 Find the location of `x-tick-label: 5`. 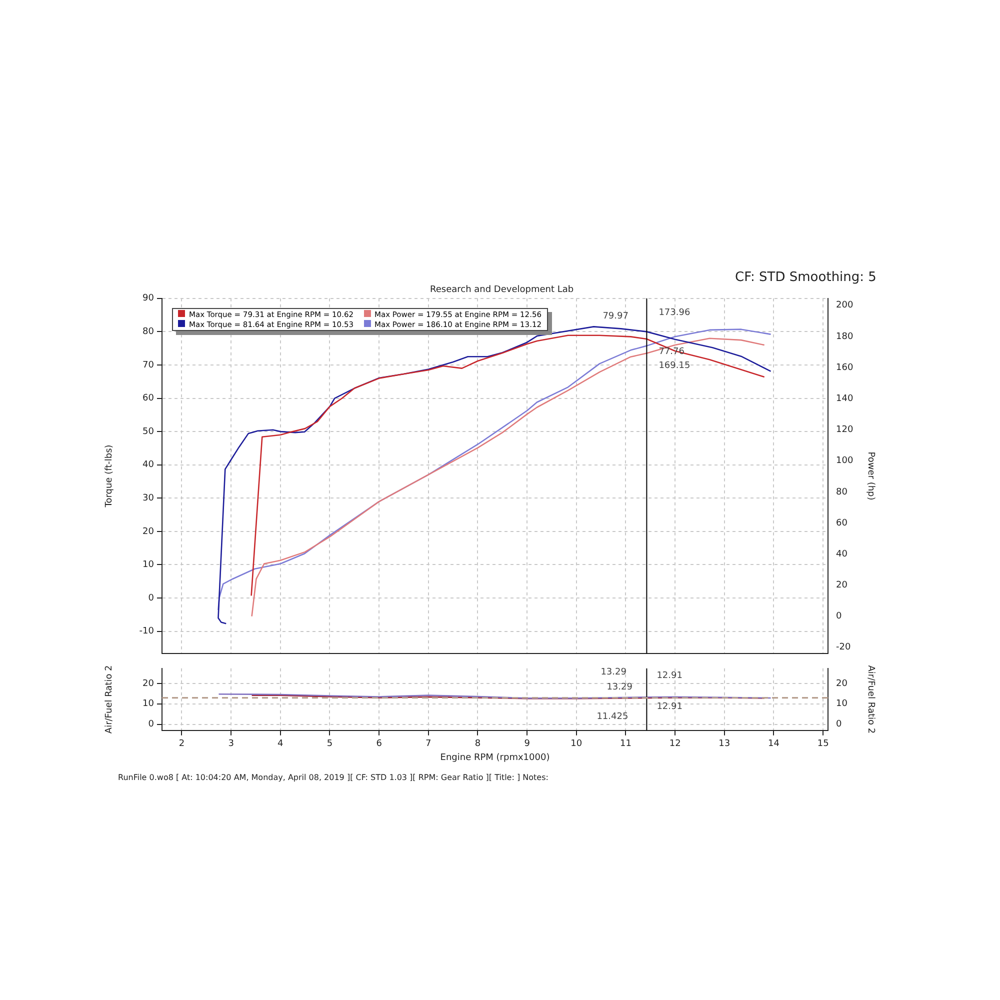

x-tick-label: 5 is located at coordinates (329, 744).